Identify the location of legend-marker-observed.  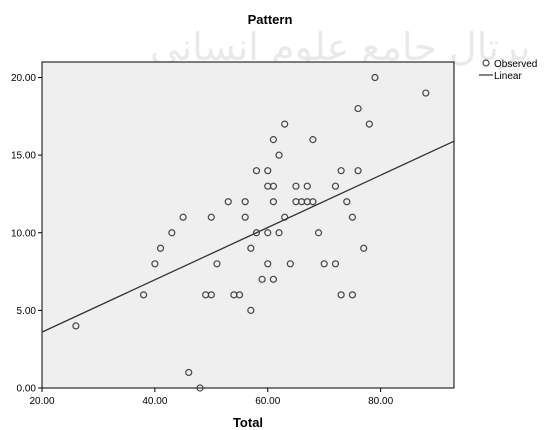
(486, 63).